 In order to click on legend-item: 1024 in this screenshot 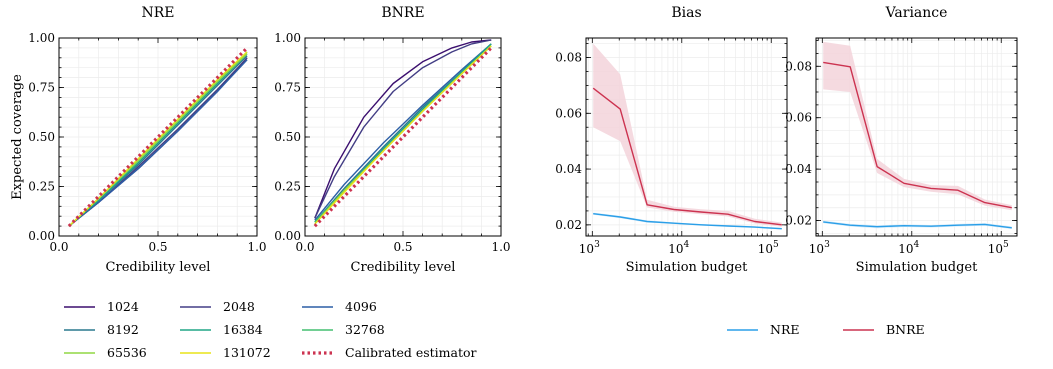, I will do `click(101, 306)`.